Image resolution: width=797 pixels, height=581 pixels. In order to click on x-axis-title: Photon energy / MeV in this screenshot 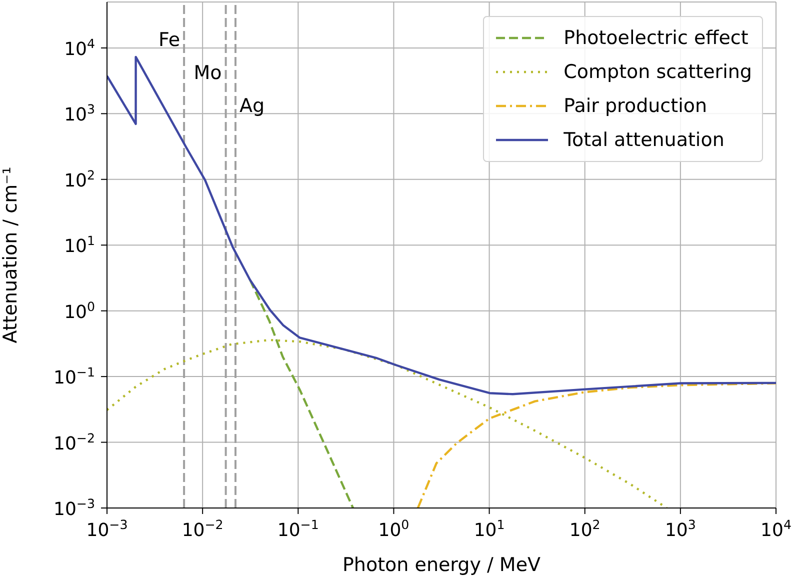, I will do `click(441, 565)`.